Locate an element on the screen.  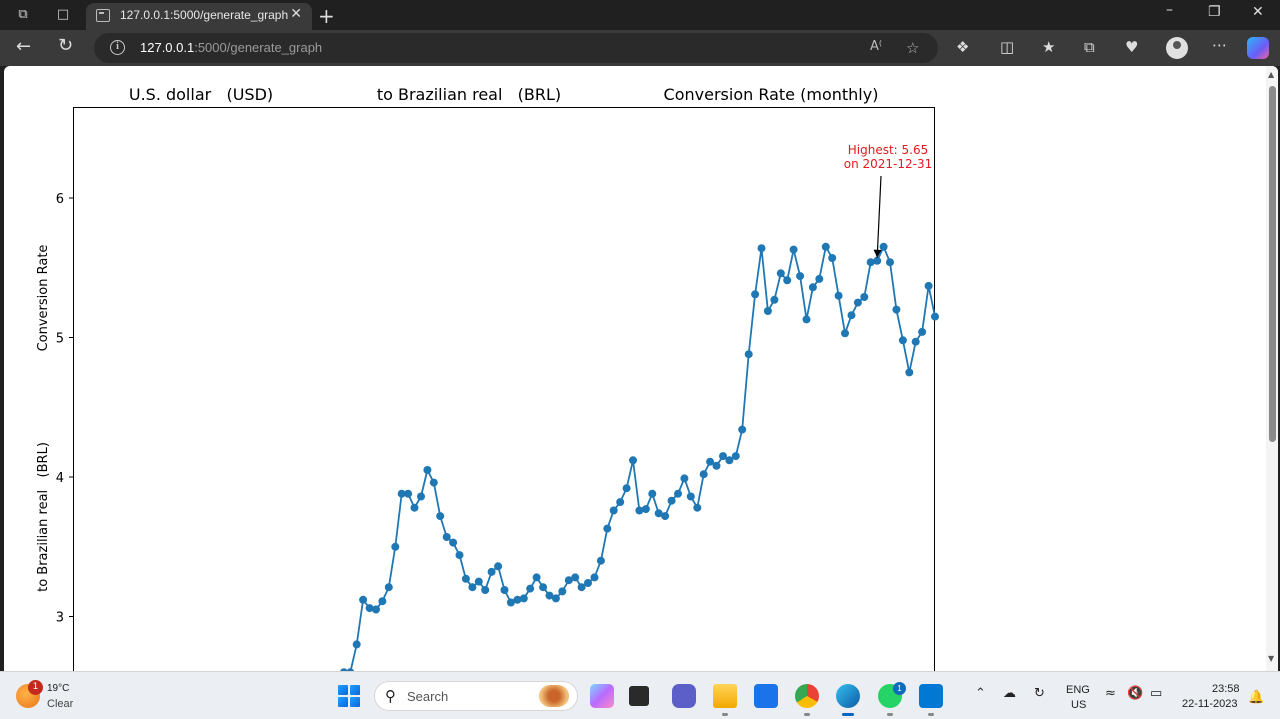
read-aloud-icon: A⁽ is located at coordinates (876, 46).